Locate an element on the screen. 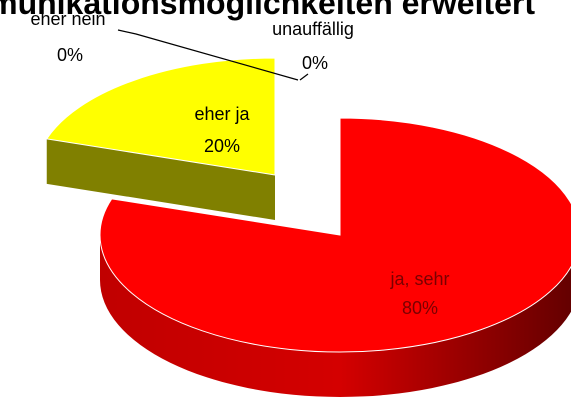  slice-value-label: 20% is located at coordinates (222, 146).